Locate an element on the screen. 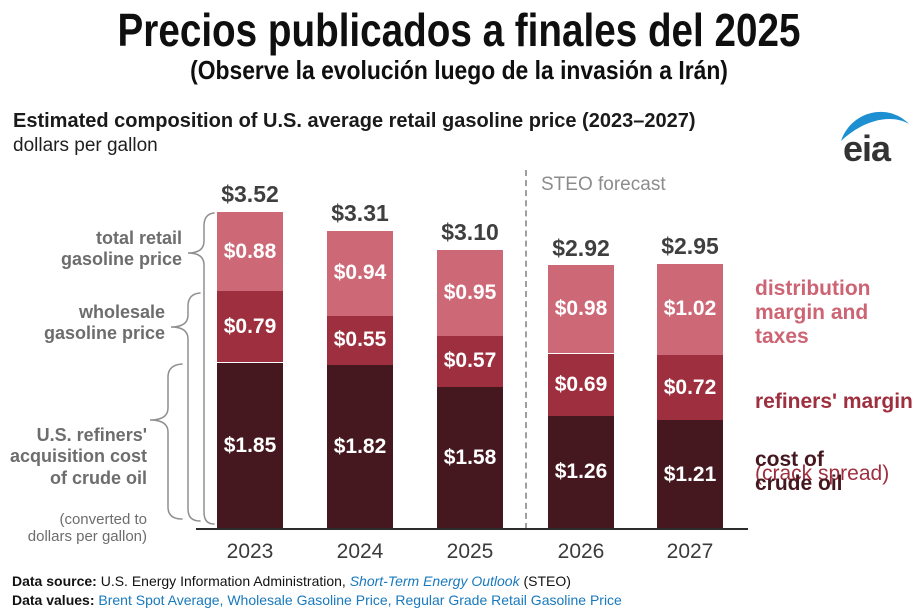  segment-value-label: $0.79 is located at coordinates (250, 326).